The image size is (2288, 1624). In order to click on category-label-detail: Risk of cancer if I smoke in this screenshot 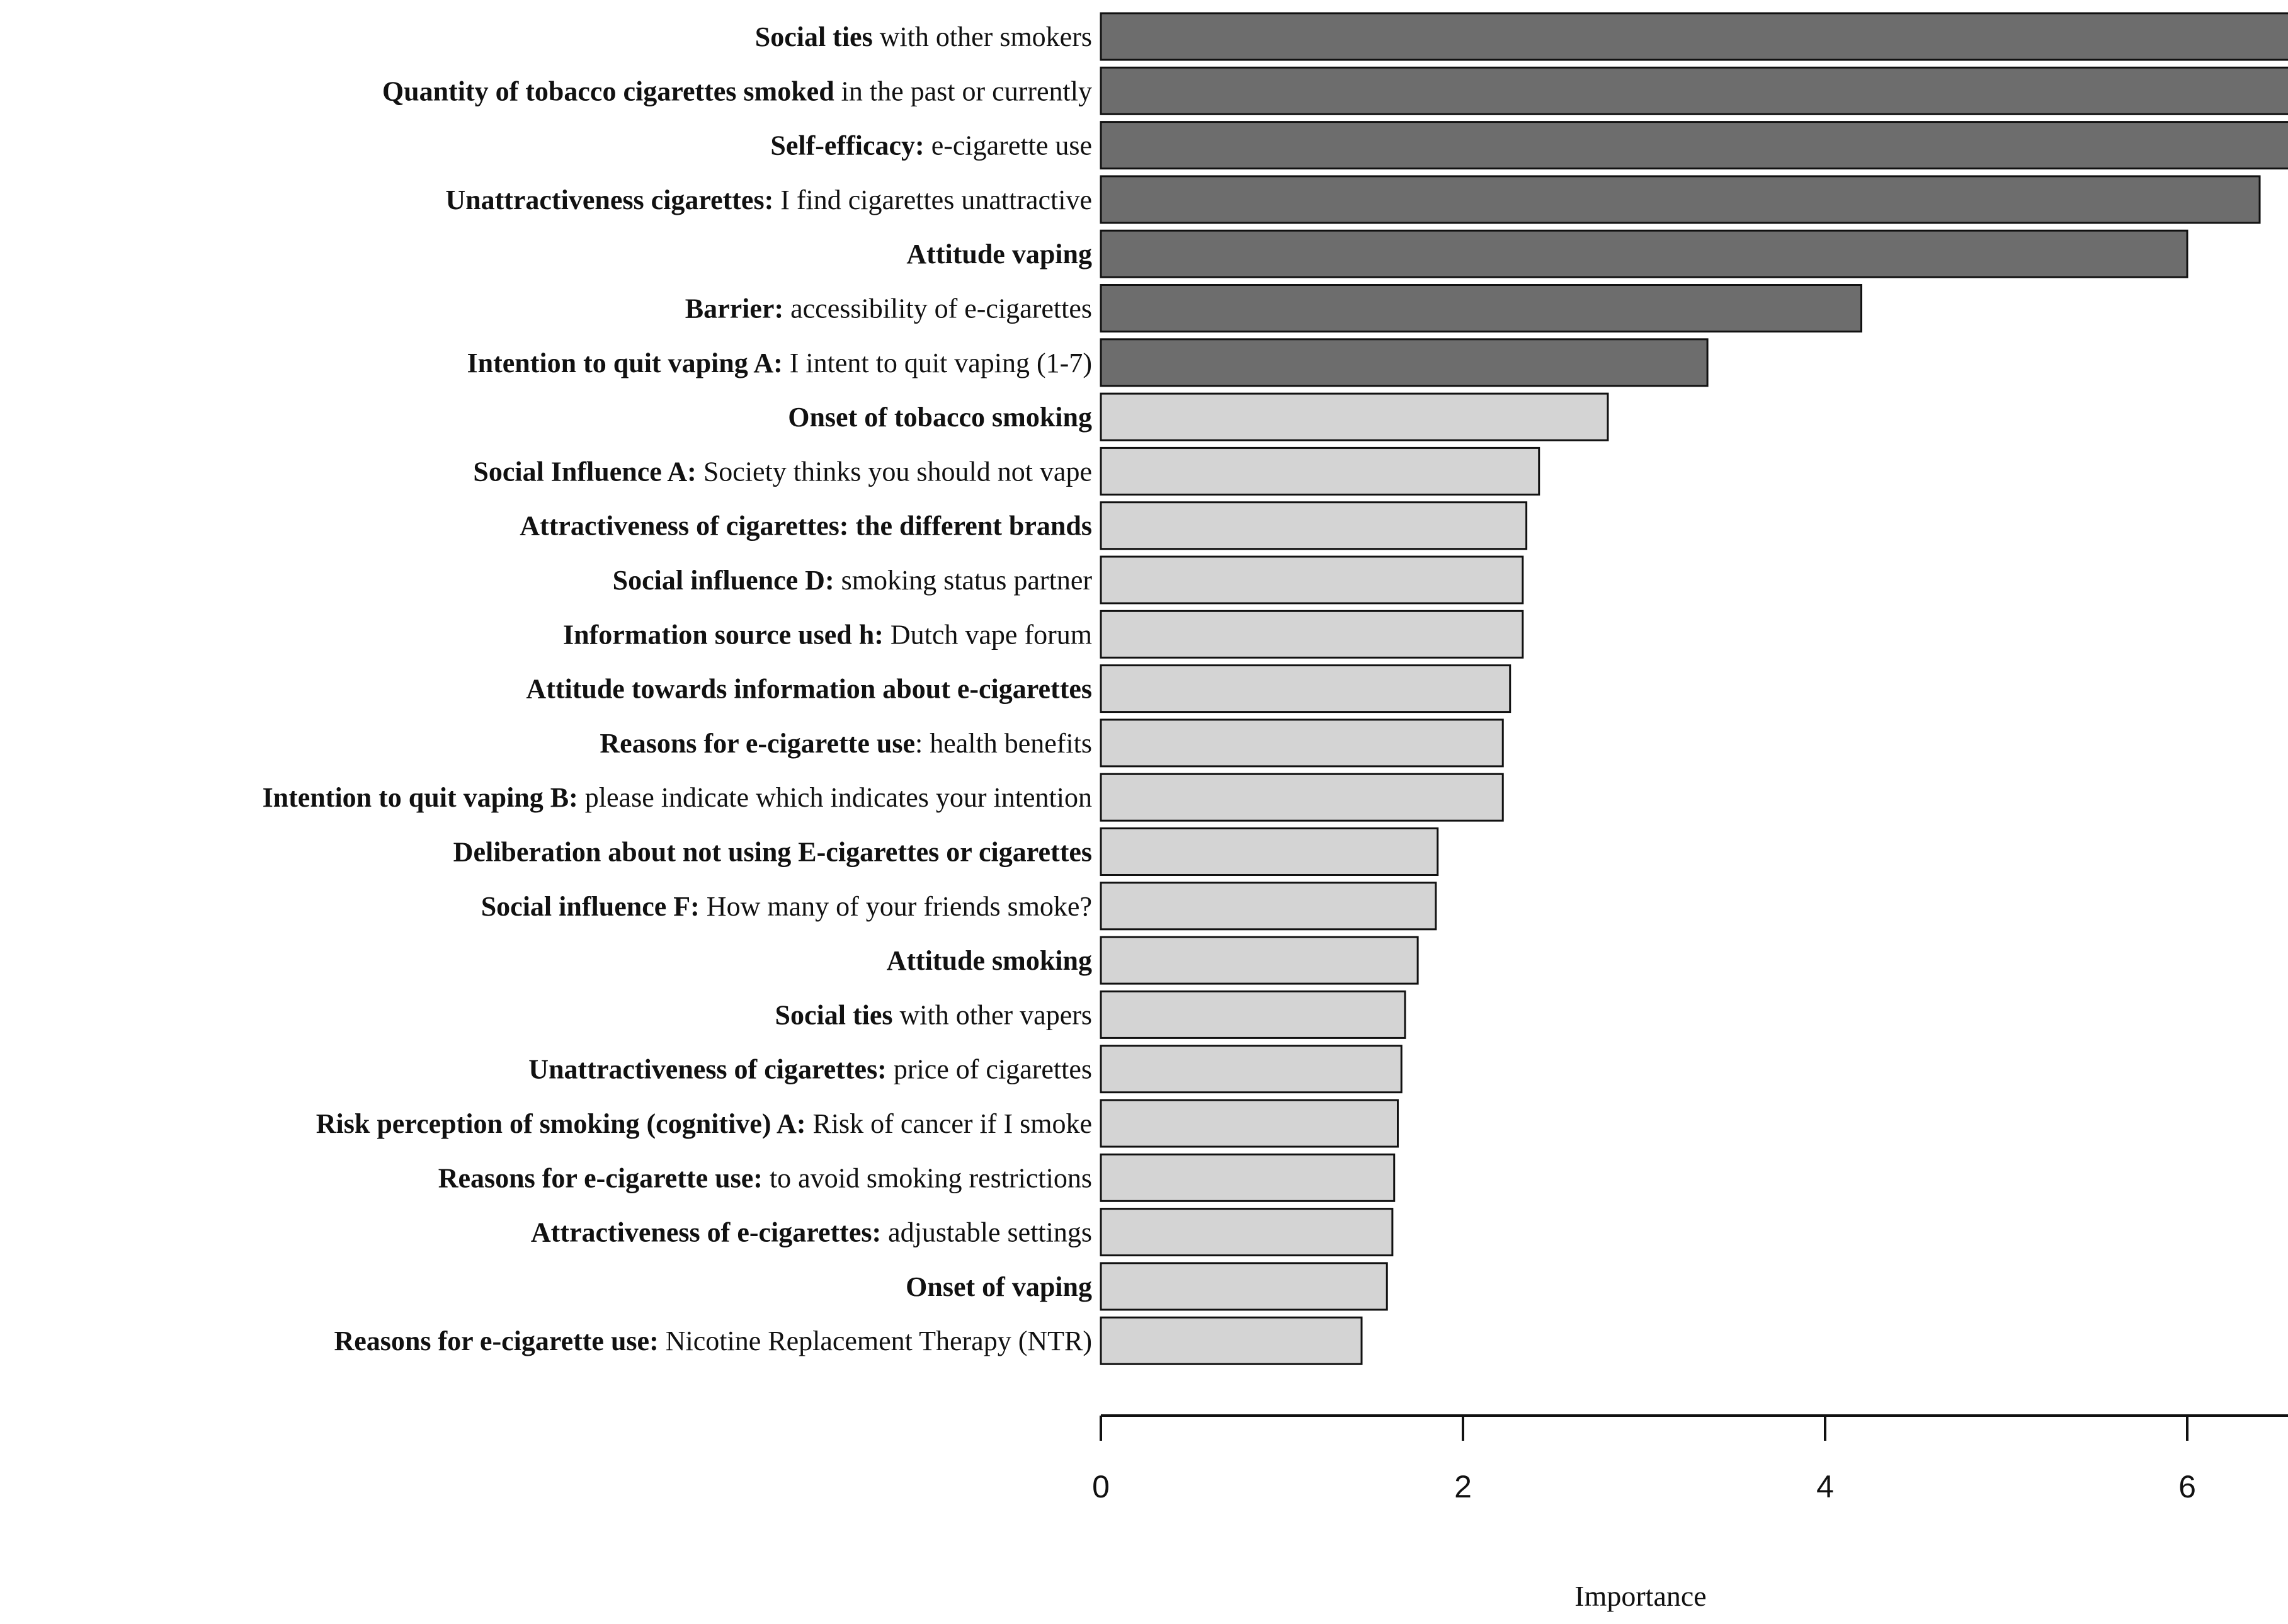, I will do `click(948, 1123)`.